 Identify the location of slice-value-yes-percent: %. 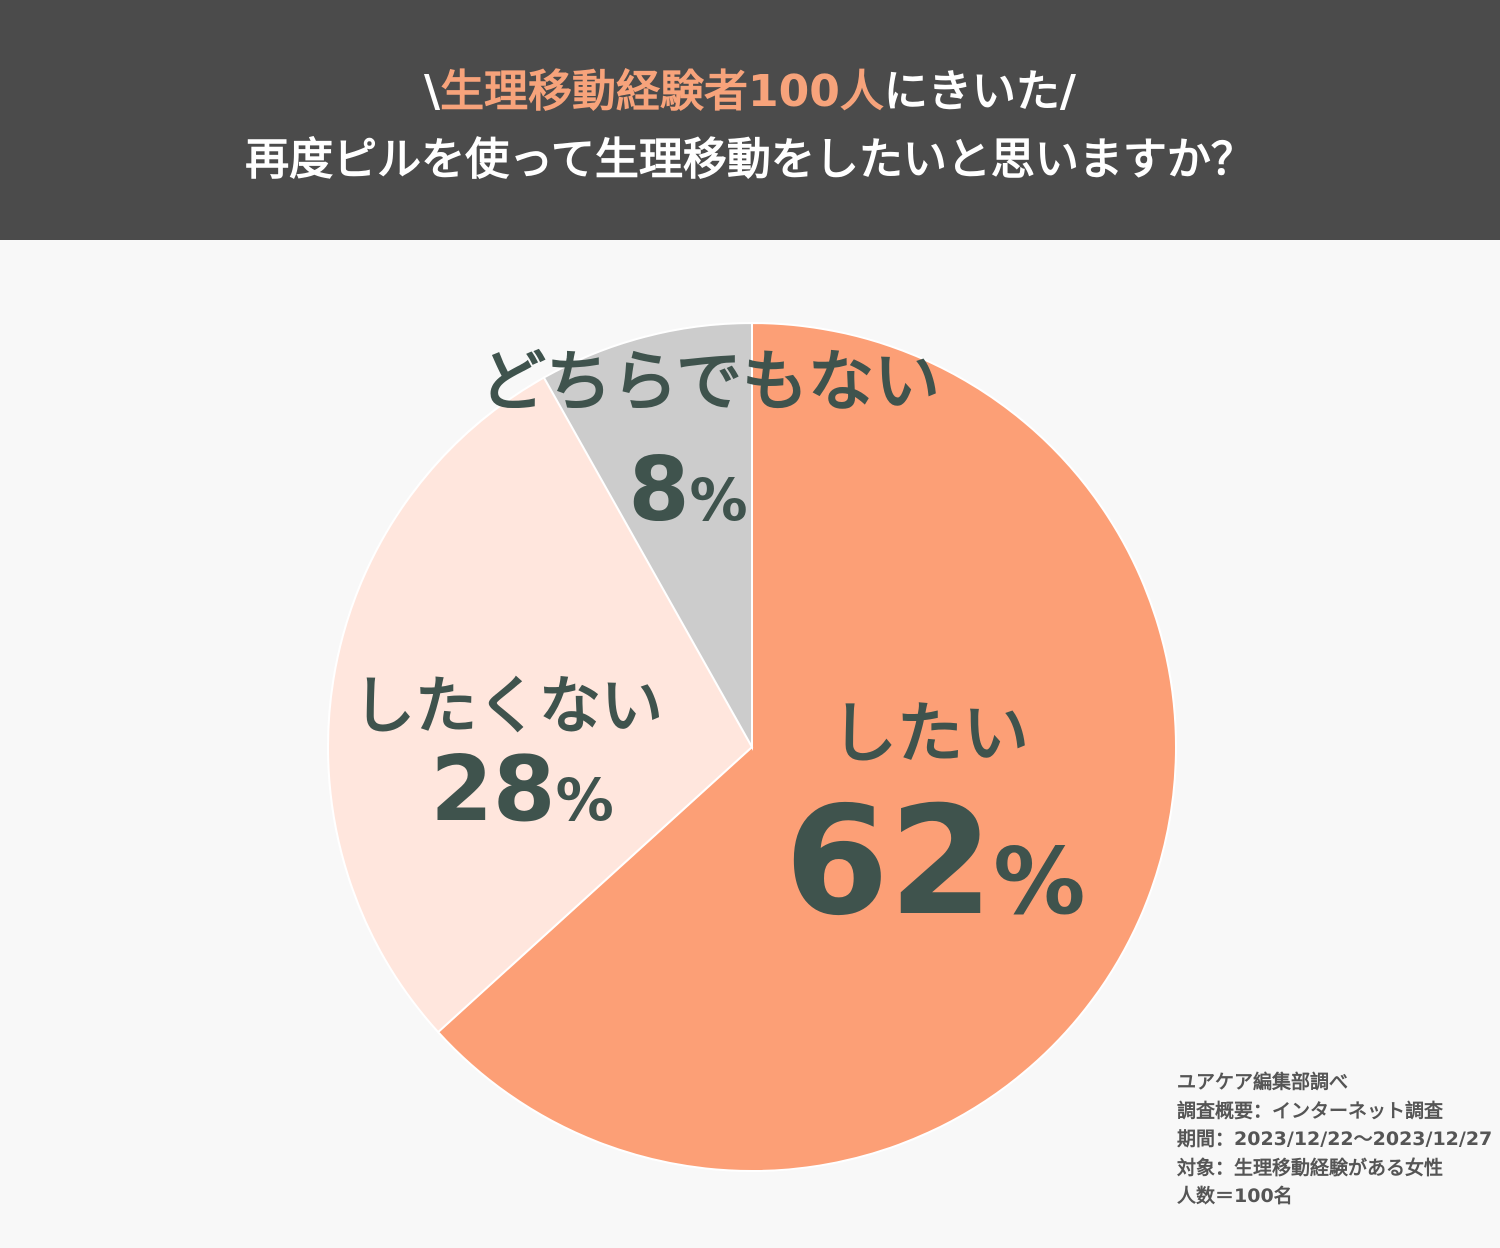
(1039, 881).